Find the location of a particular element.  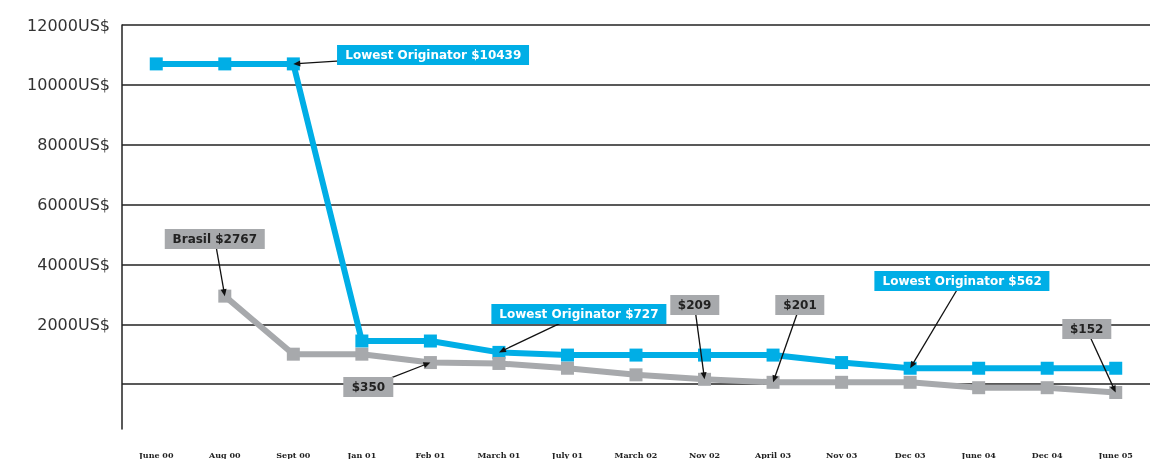

x-tick-label: Sept 00 is located at coordinates (293, 454).